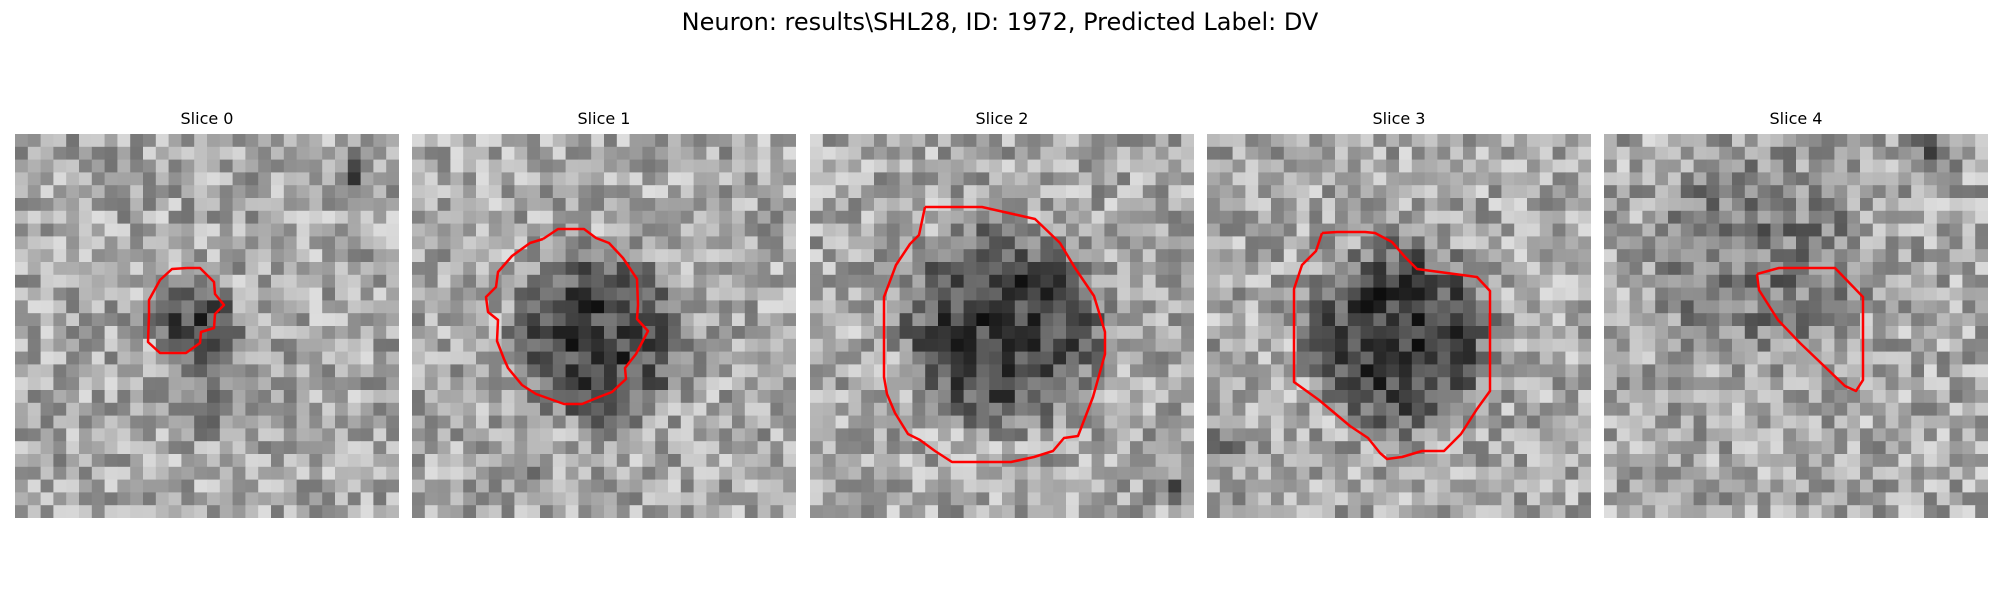 The height and width of the screenshot is (600, 2000). What do you see at coordinates (1002, 118) in the screenshot?
I see `slice-title-2: Slice 2` at bounding box center [1002, 118].